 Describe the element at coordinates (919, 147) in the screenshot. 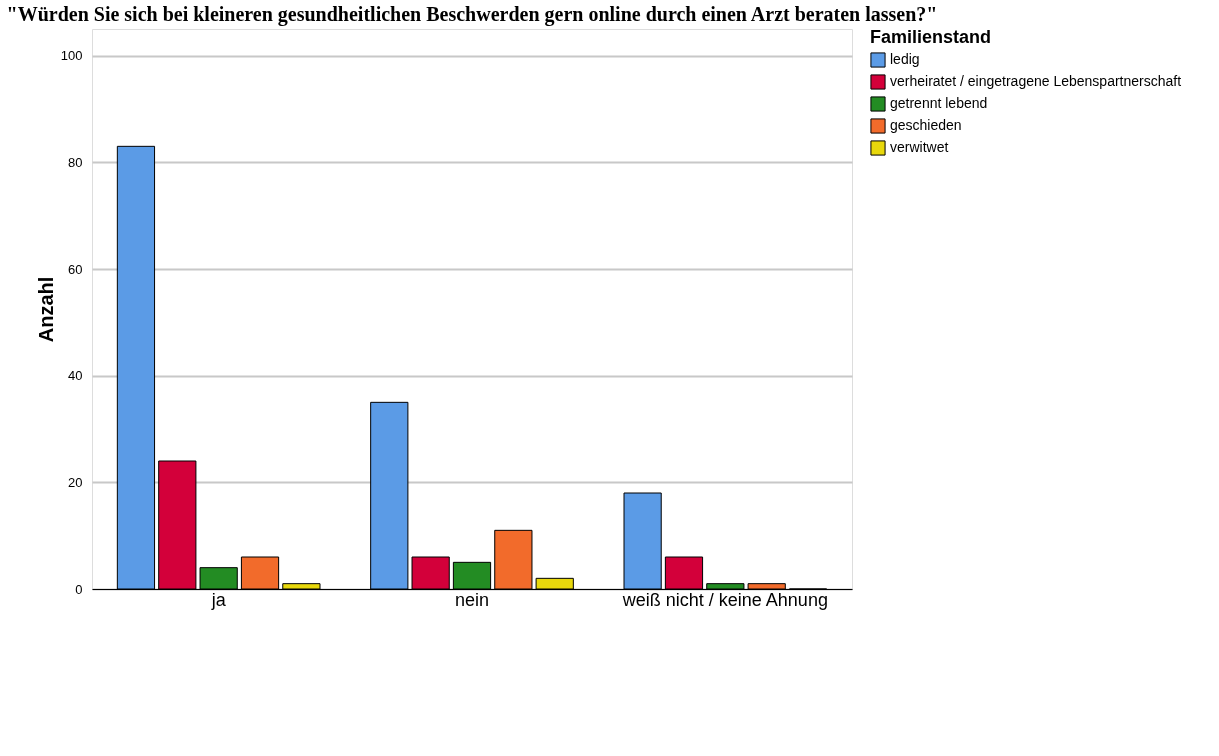

I see `legend-label: verwitwet` at that location.